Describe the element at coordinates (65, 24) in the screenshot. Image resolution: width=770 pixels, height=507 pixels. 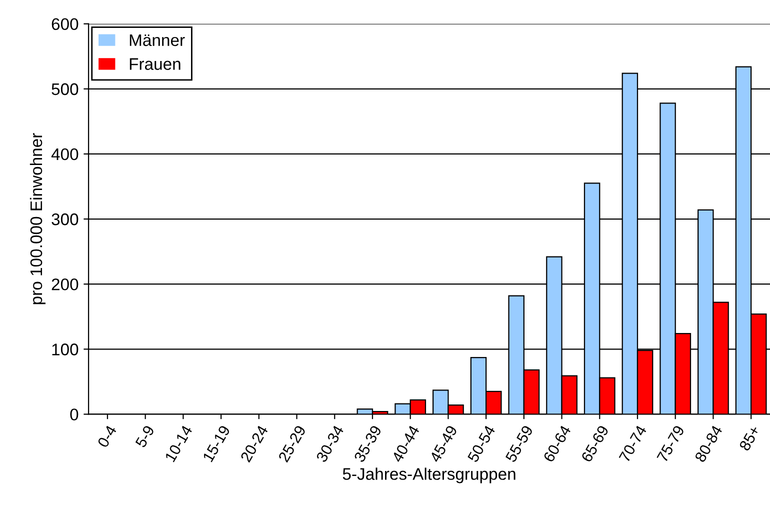
I see `y-tick-label: 600` at that location.